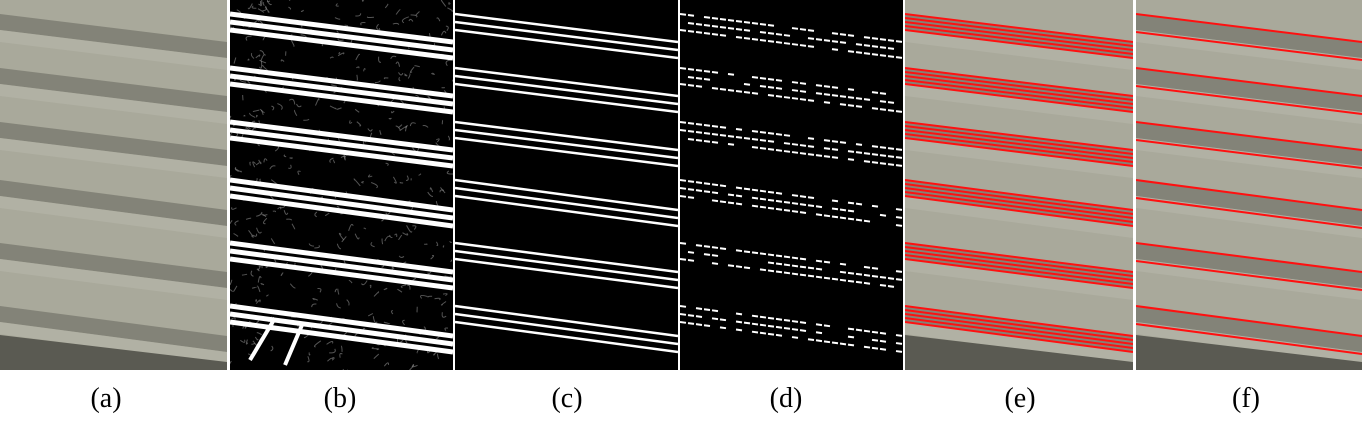 This screenshot has height=430, width=1362. Describe the element at coordinates (341, 185) in the screenshot. I see `edge-magnitude-image` at that location.